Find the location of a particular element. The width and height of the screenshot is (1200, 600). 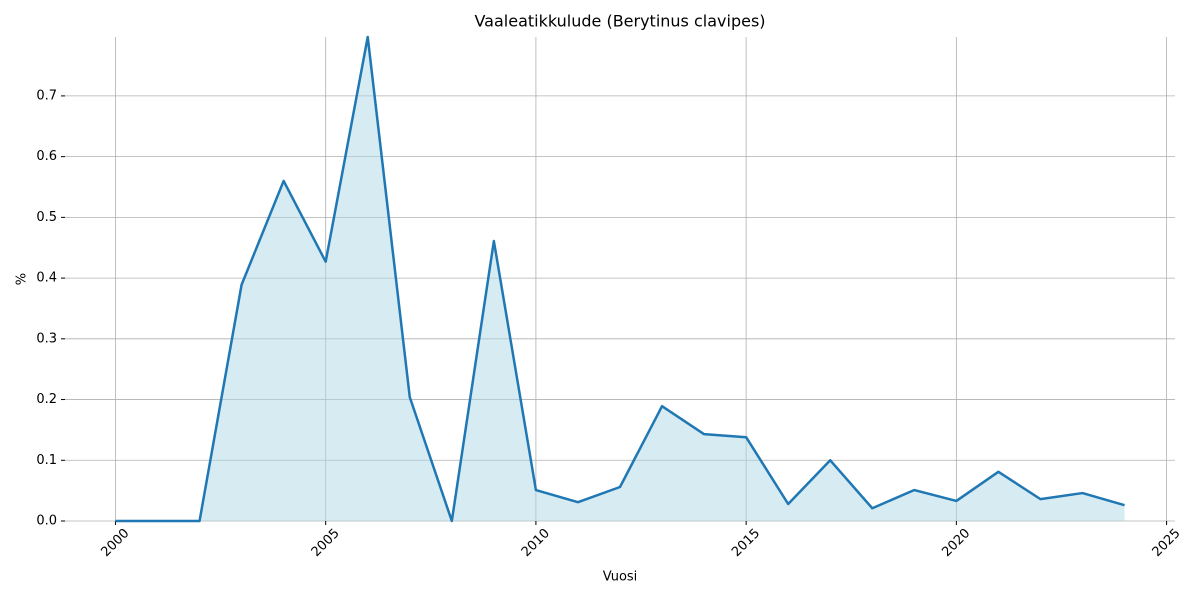

y-tick-label: 0.2 is located at coordinates (46, 399).